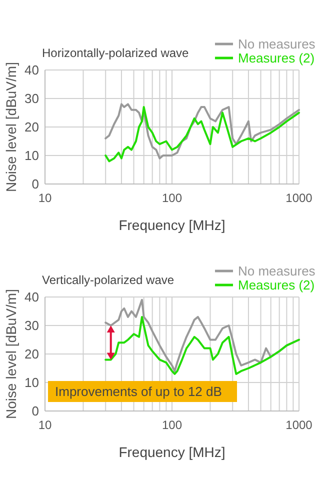  I want to click on annotation: Improvements of up to 12 dB, so click(138, 391).